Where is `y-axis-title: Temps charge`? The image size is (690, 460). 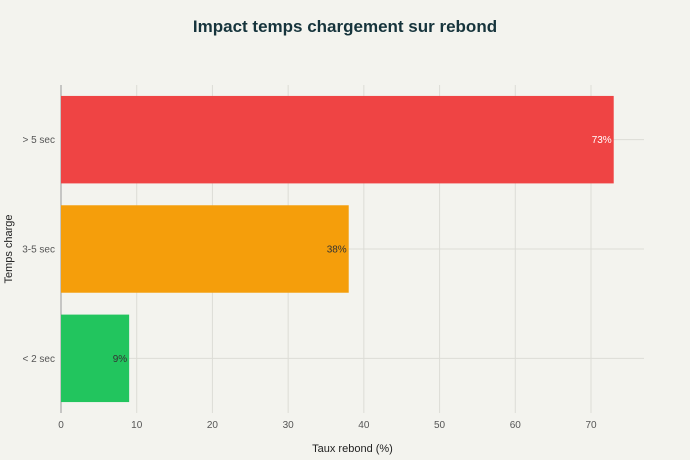
y-axis-title: Temps charge is located at coordinates (9, 248).